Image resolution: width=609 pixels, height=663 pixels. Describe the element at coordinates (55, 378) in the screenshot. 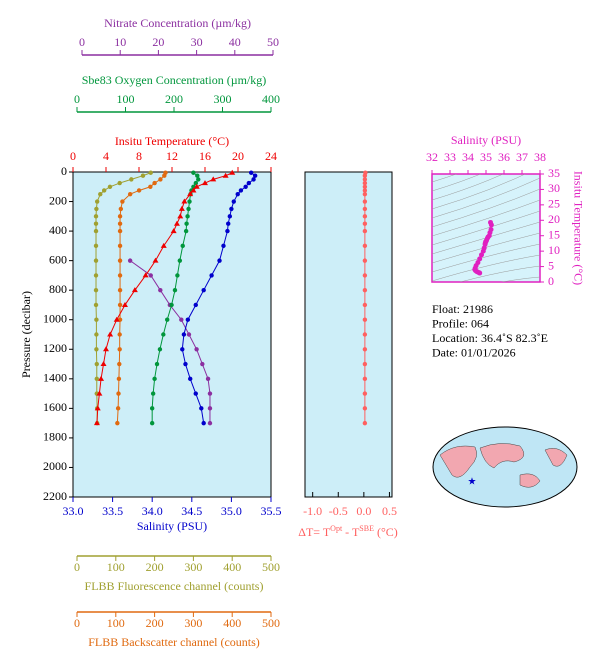

I see `y-tick-label: 1400` at that location.